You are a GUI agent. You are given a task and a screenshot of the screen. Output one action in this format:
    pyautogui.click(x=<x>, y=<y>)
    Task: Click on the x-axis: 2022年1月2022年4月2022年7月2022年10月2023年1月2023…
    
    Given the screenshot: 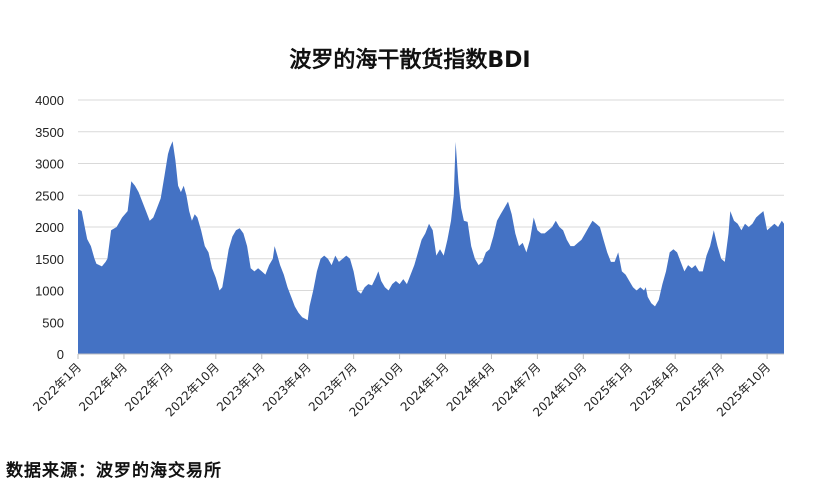 What is the action you would take?
    pyautogui.click(x=407, y=386)
    